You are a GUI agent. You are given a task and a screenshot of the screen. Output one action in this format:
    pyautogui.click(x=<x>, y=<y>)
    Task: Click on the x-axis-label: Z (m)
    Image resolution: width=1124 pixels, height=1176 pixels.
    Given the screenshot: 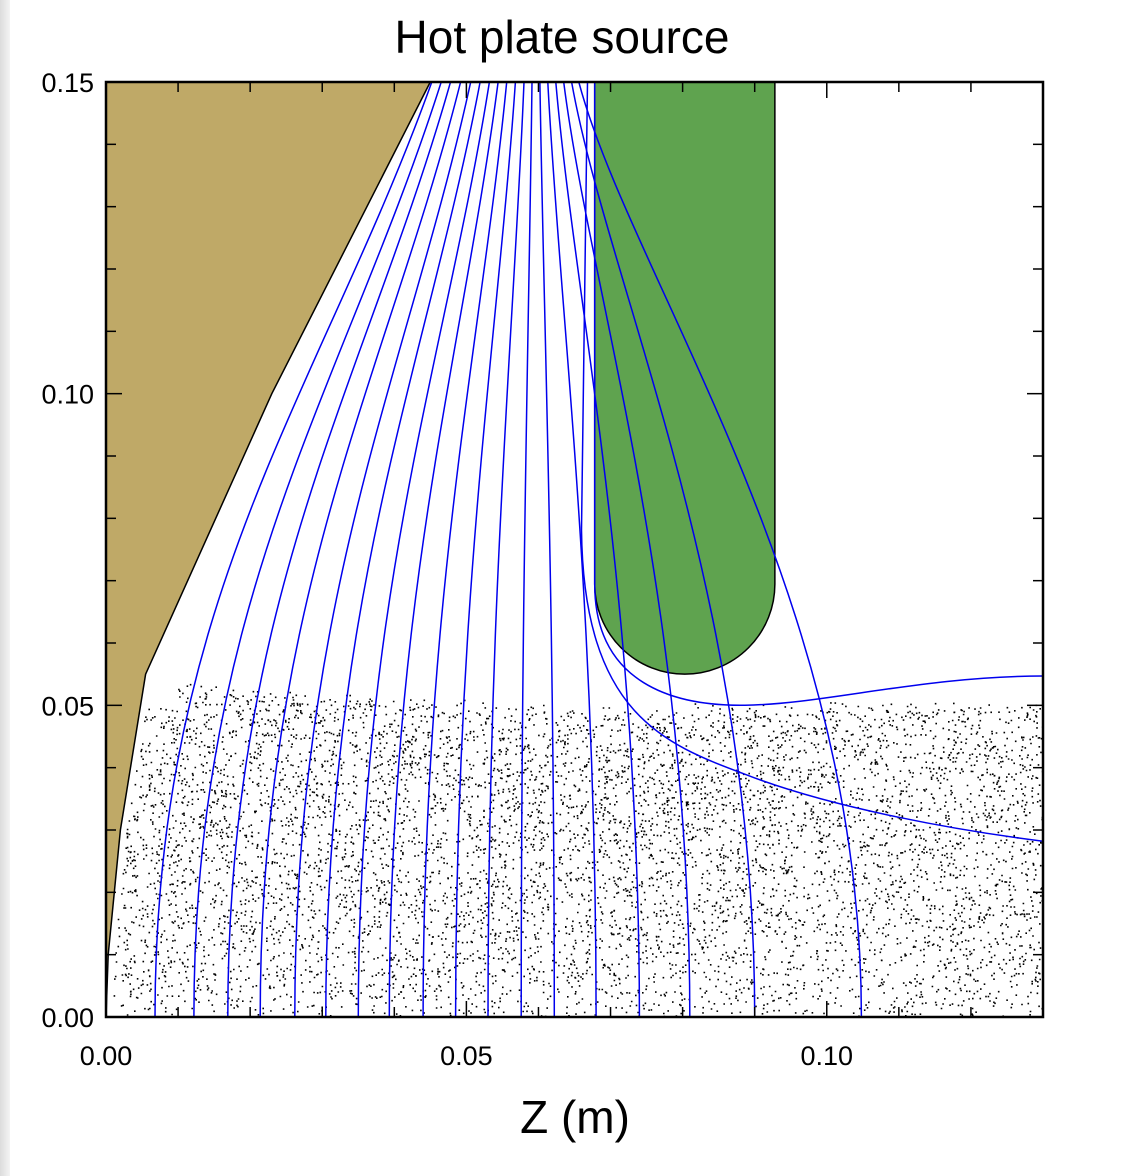 What is the action you would take?
    pyautogui.click(x=575, y=1117)
    